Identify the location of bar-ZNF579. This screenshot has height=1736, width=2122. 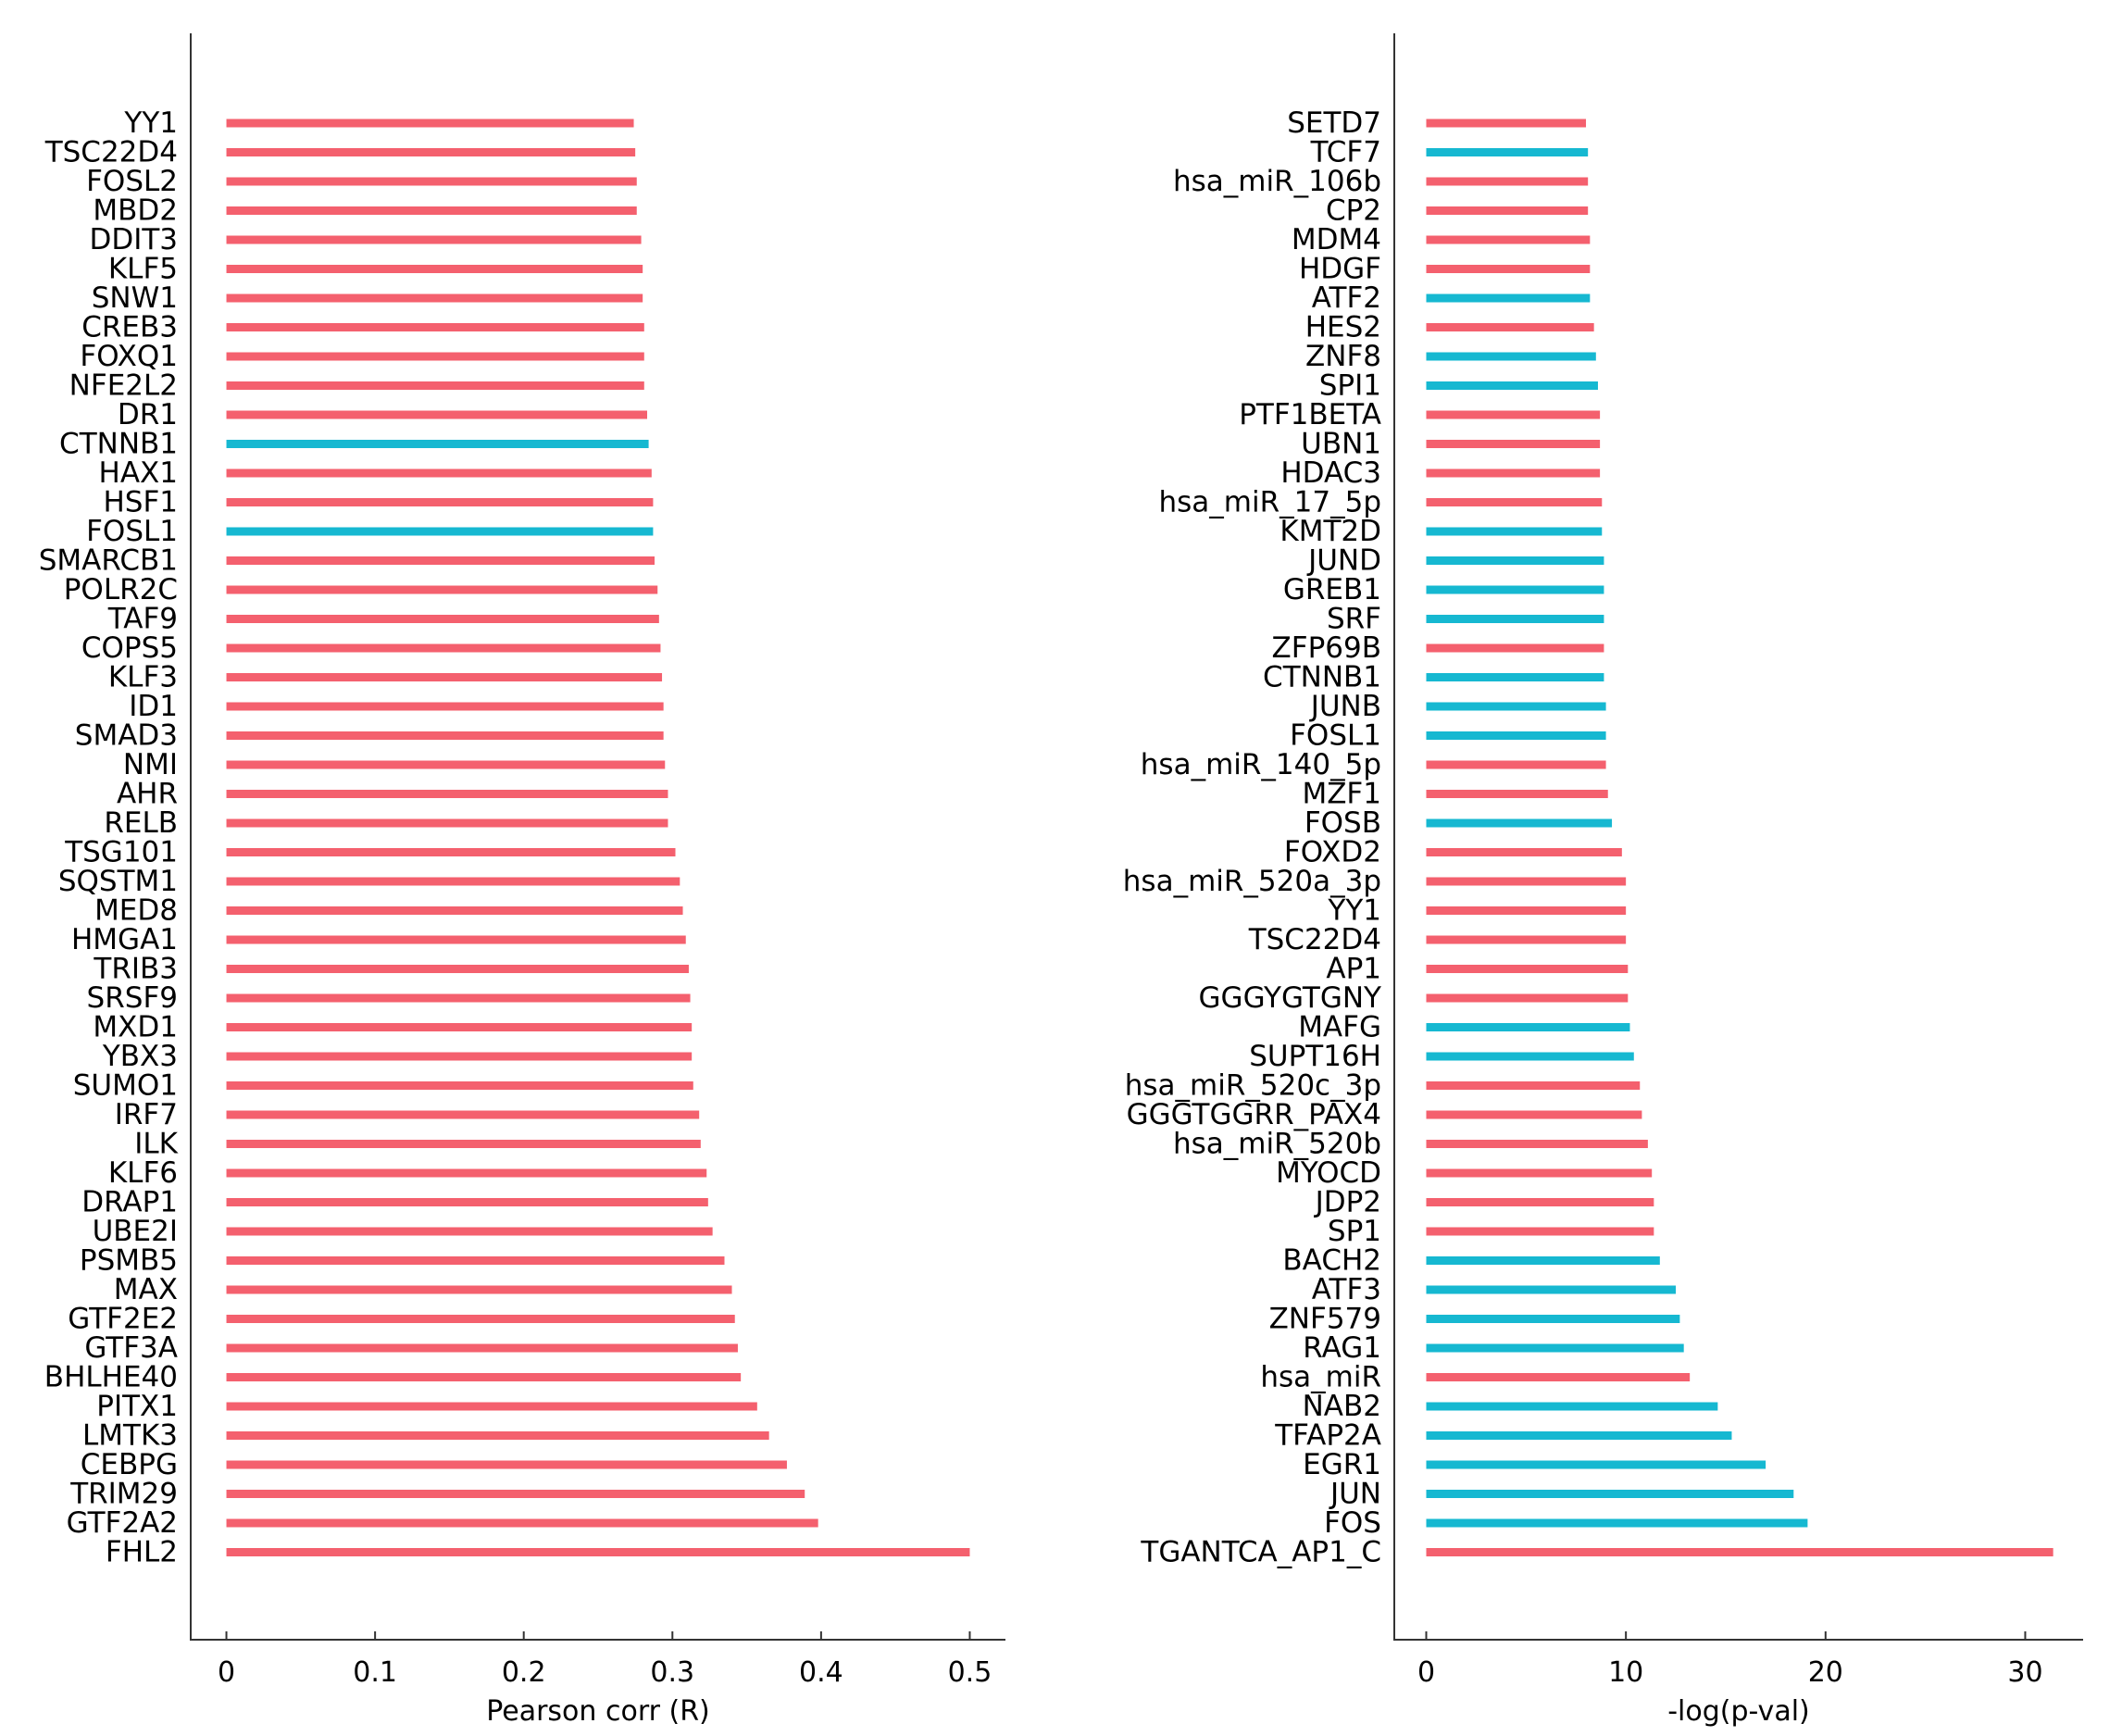
(1553, 1319).